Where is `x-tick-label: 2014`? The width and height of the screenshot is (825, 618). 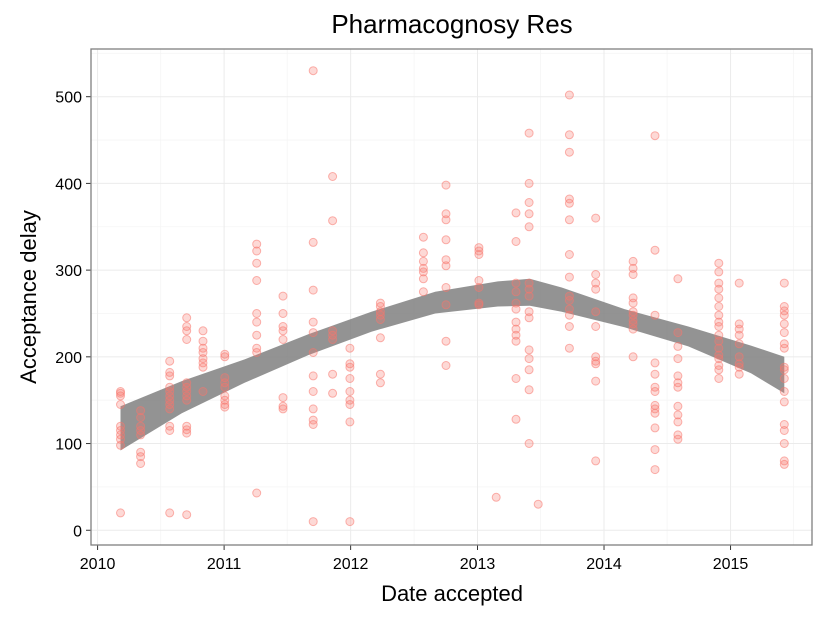
x-tick-label: 2014 is located at coordinates (604, 564).